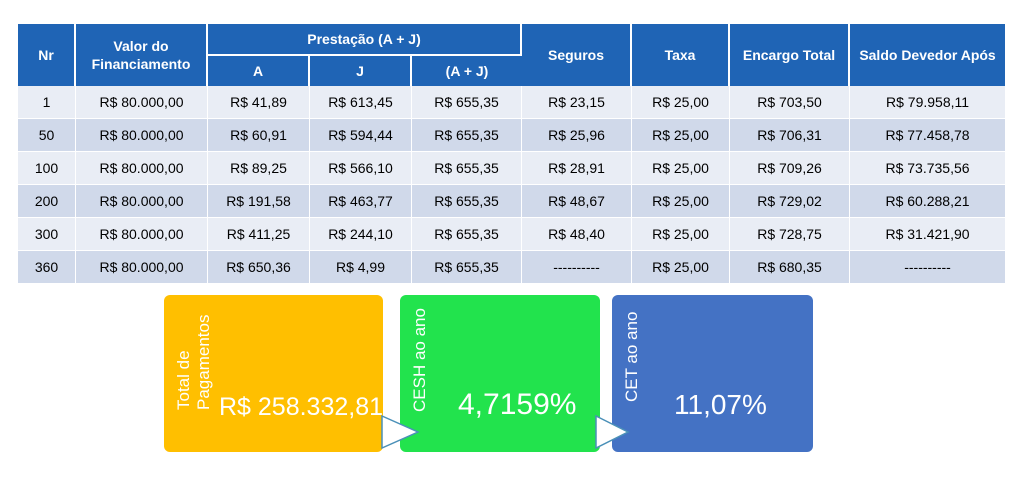 Image resolution: width=1024 pixels, height=479 pixels. What do you see at coordinates (47, 102) in the screenshot?
I see `cell-nr: 1` at bounding box center [47, 102].